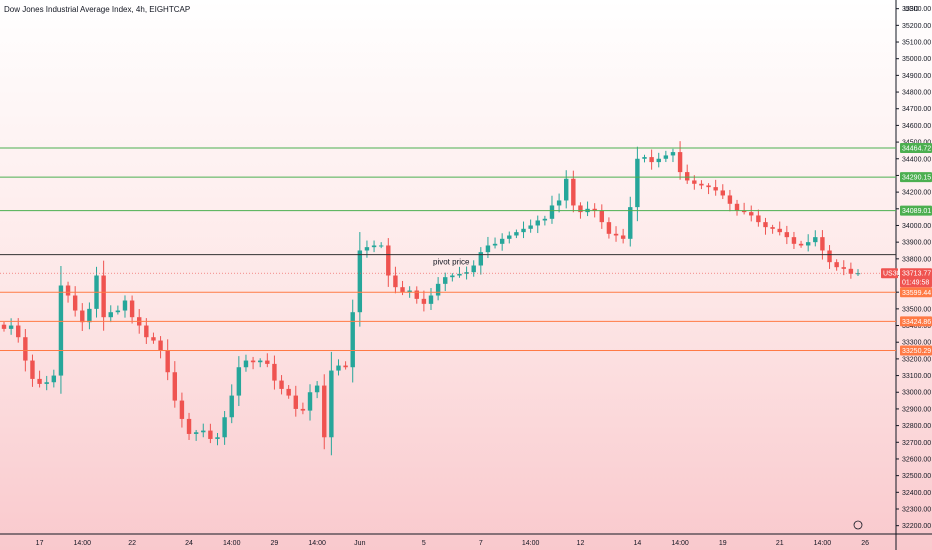 The width and height of the screenshot is (932, 550). I want to click on level-price-label: 34290.15, so click(916, 178).